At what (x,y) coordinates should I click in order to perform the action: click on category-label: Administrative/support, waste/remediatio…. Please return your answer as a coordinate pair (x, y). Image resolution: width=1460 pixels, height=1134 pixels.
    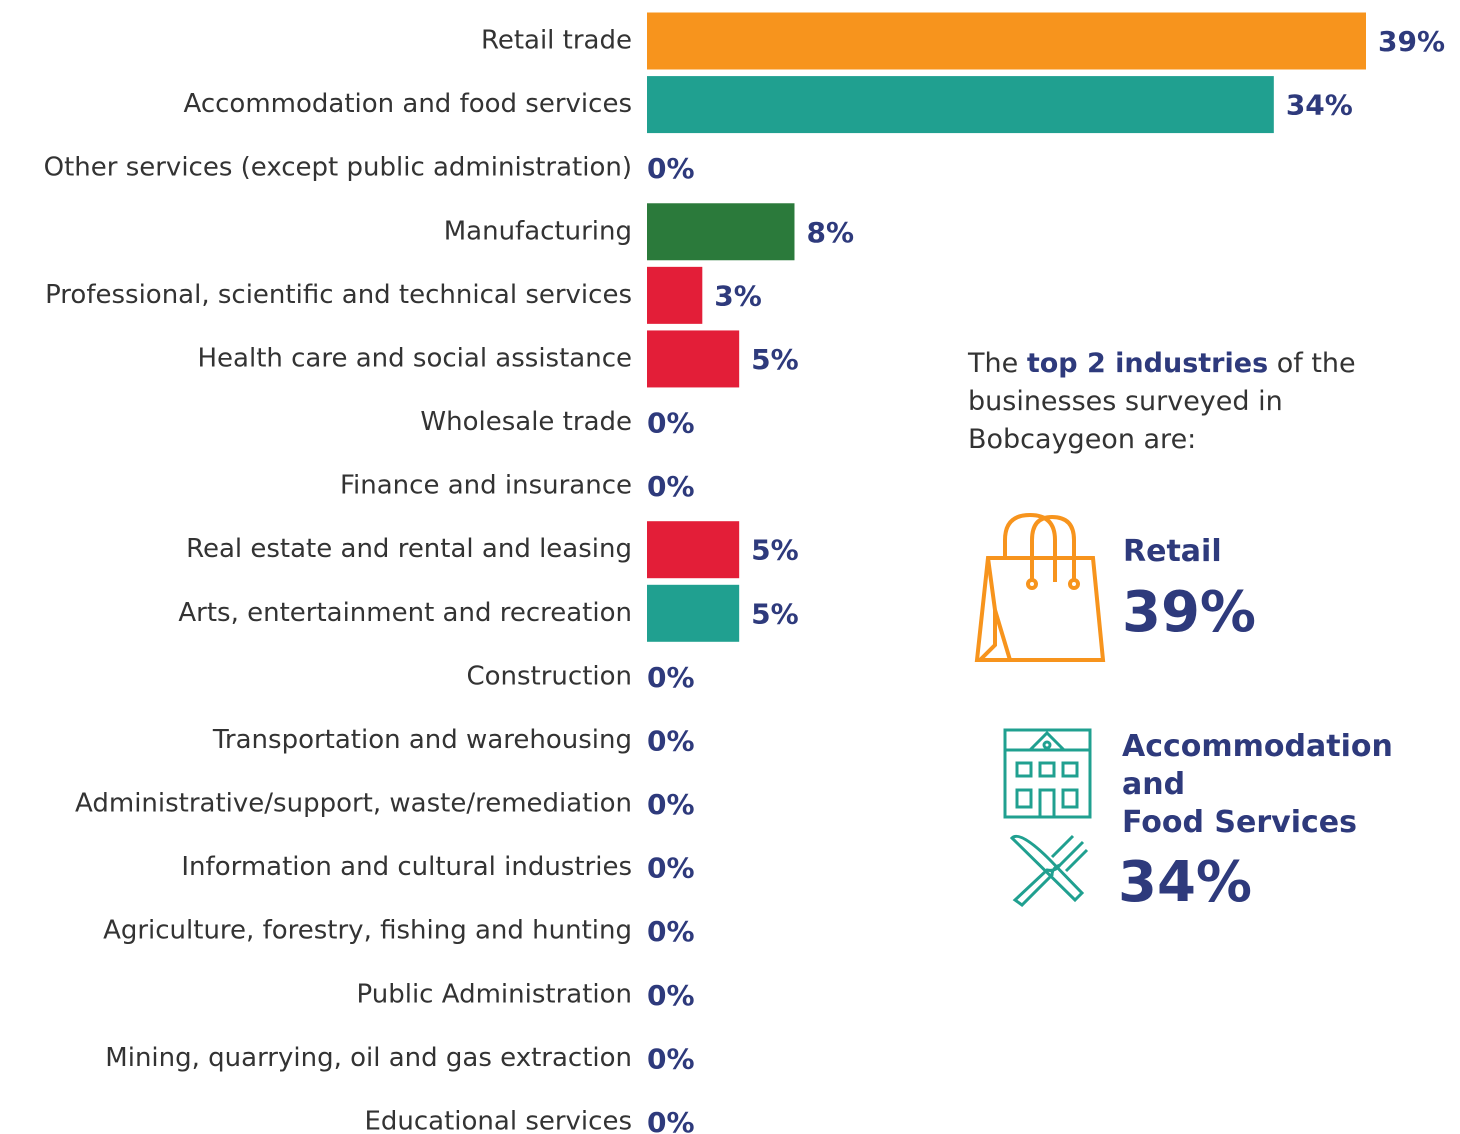
    Looking at the image, I should click on (353, 804).